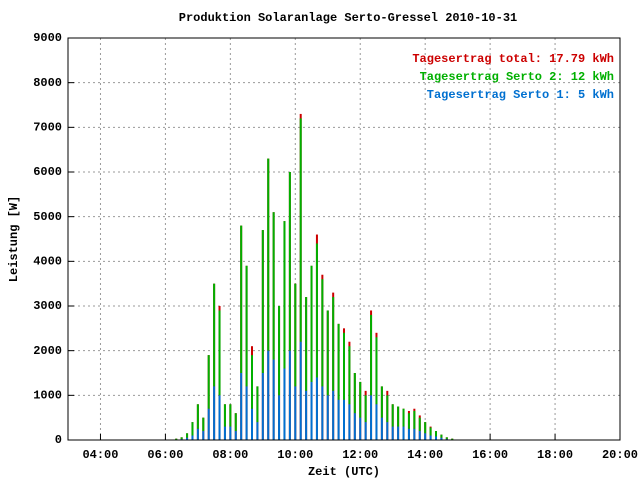 The height and width of the screenshot is (480, 640). I want to click on x-tick-label: 18:00, so click(555, 455).